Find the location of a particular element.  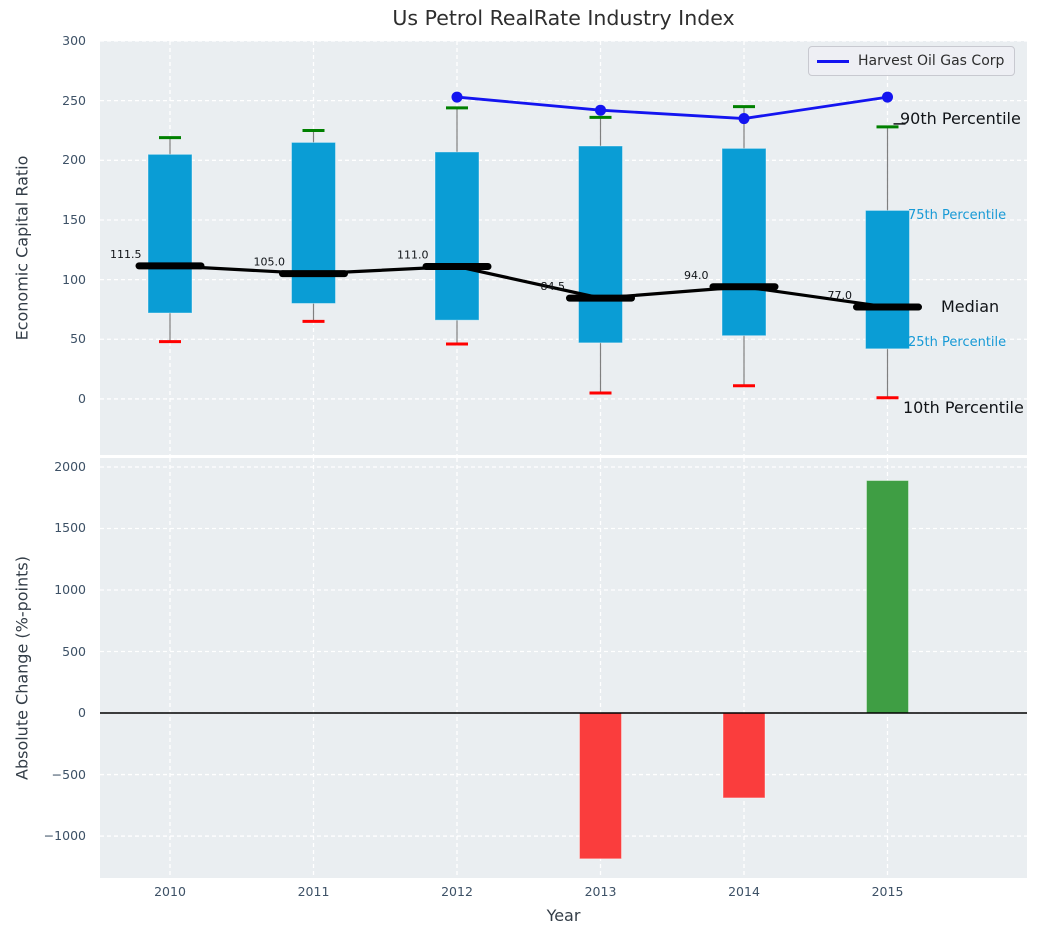

legend: Harvest Oil Gas Corp is located at coordinates (912, 61).